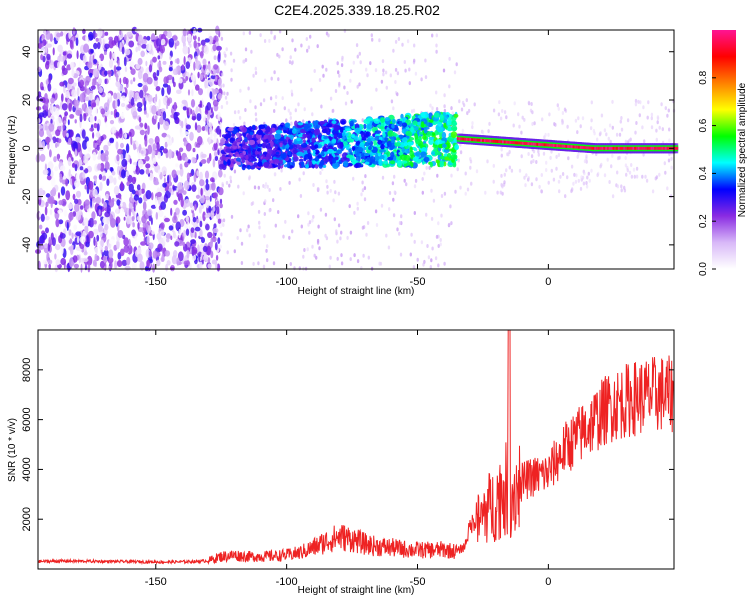  What do you see at coordinates (12, 450) in the screenshot?
I see `snr-y-label: SNR (10 * v/v)` at bounding box center [12, 450].